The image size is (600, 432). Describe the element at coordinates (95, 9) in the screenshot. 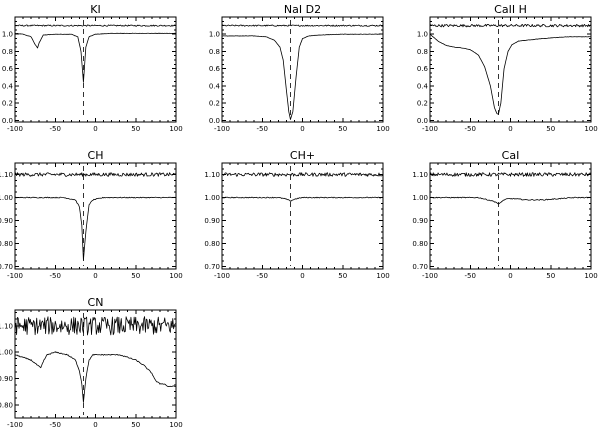

I see `panel-title: KI` at that location.